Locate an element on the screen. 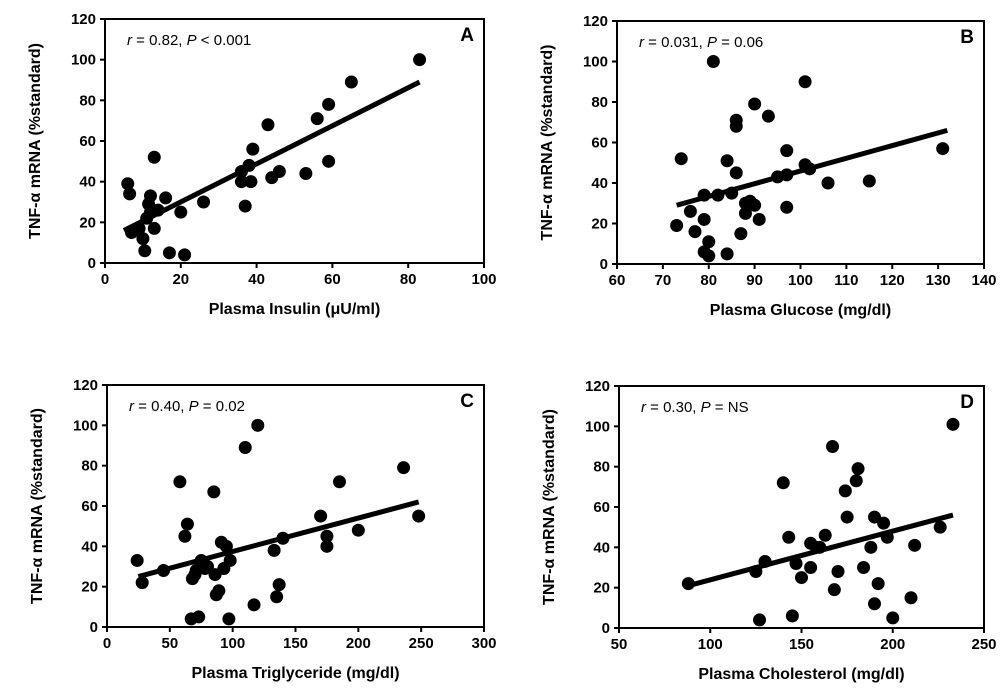  x-tick-label: 50 is located at coordinates (619, 644).